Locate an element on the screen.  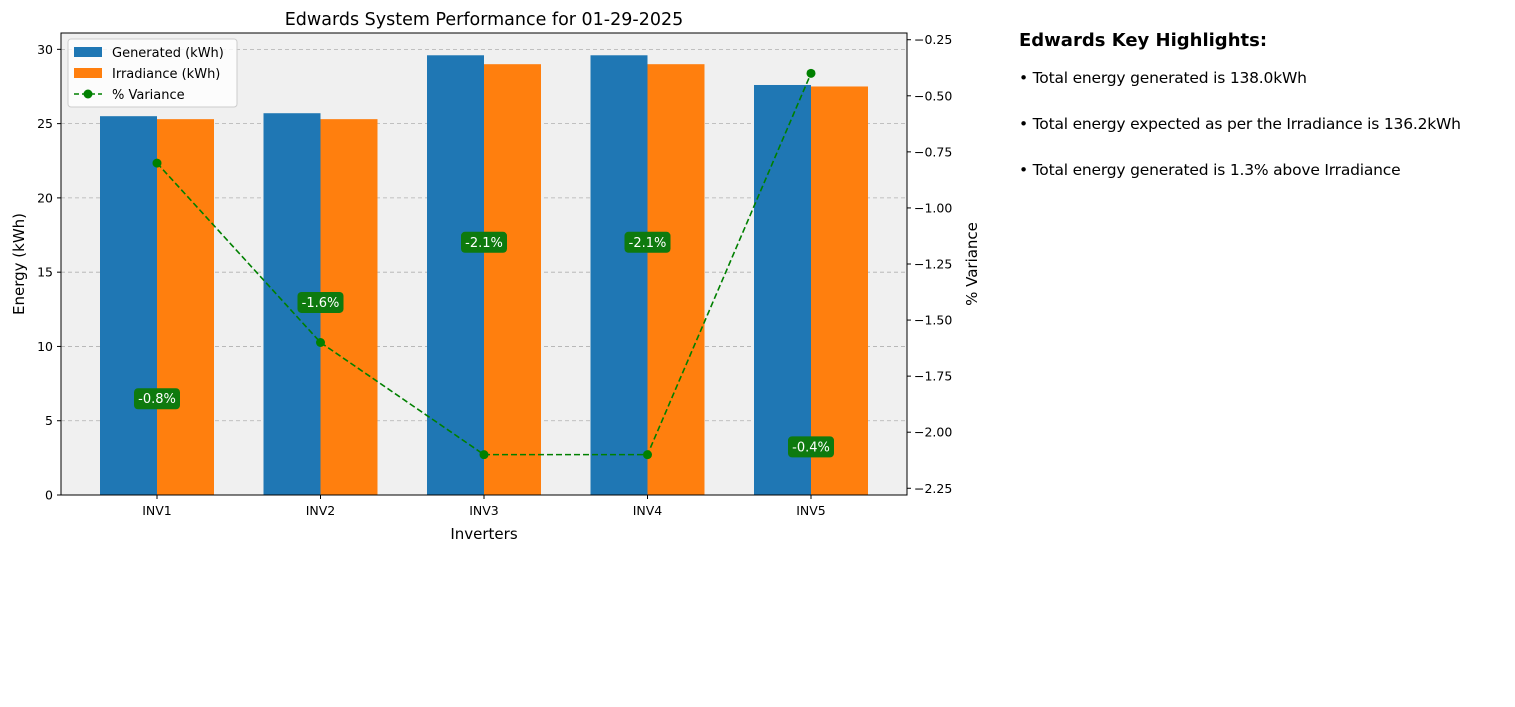
y2-tick-label: −1.50 is located at coordinates (933, 320).